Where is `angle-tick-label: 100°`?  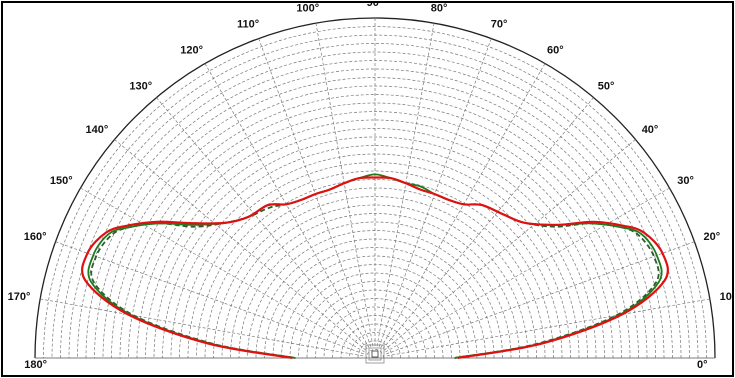
angle-tick-label: 100° is located at coordinates (307, 8).